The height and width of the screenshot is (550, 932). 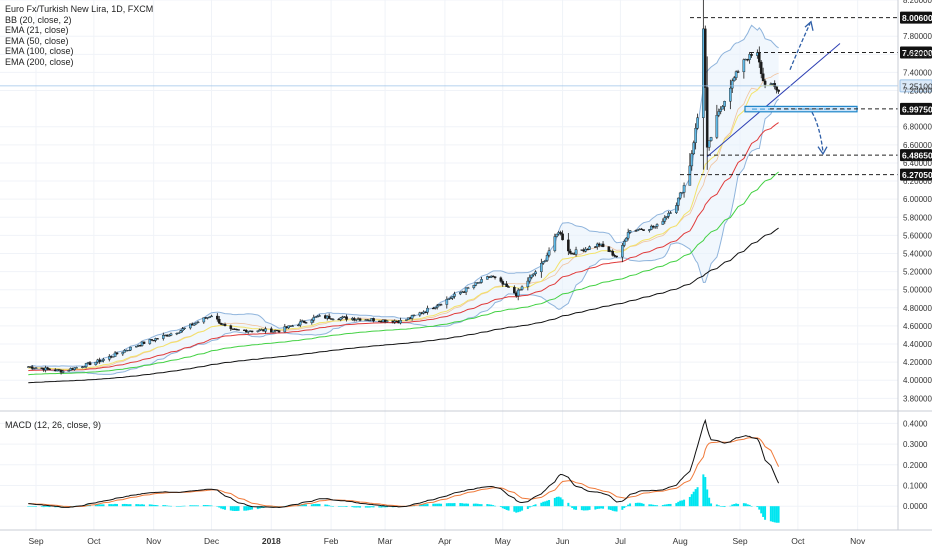 What do you see at coordinates (503, 541) in the screenshot?
I see `time-tick-label: May` at bounding box center [503, 541].